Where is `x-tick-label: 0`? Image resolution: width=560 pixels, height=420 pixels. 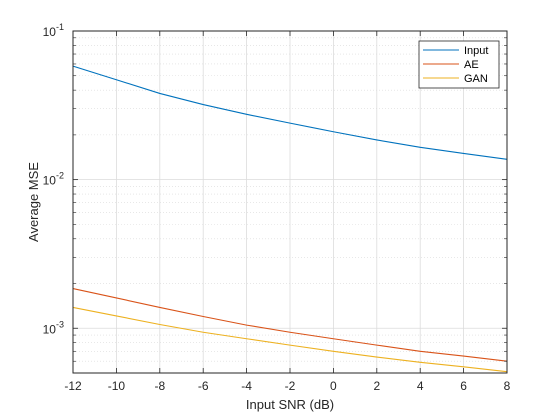
x-tick-label: 0 is located at coordinates (333, 386).